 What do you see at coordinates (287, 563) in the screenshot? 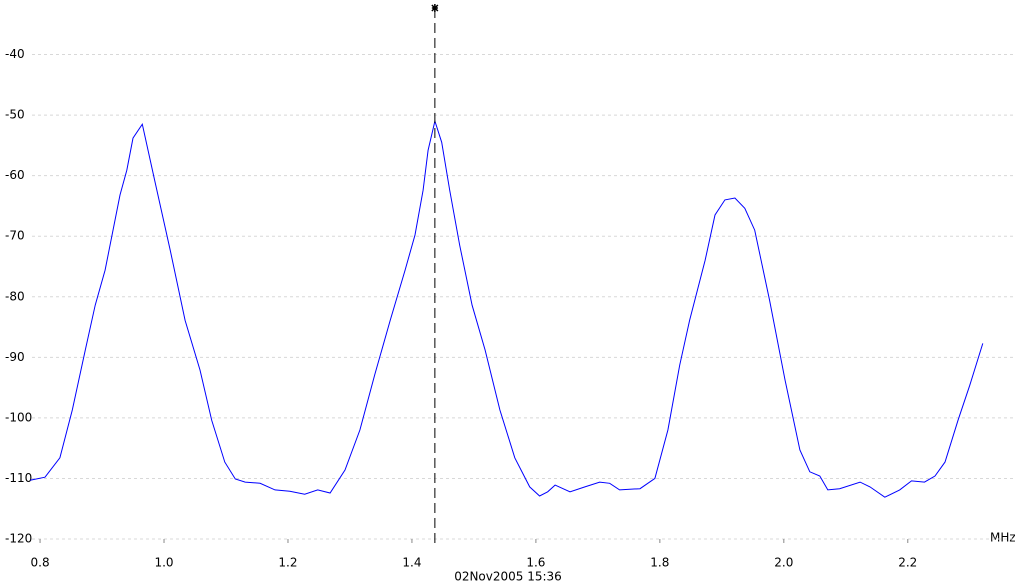
I see `x-tick-label: 1.2` at bounding box center [287, 563].